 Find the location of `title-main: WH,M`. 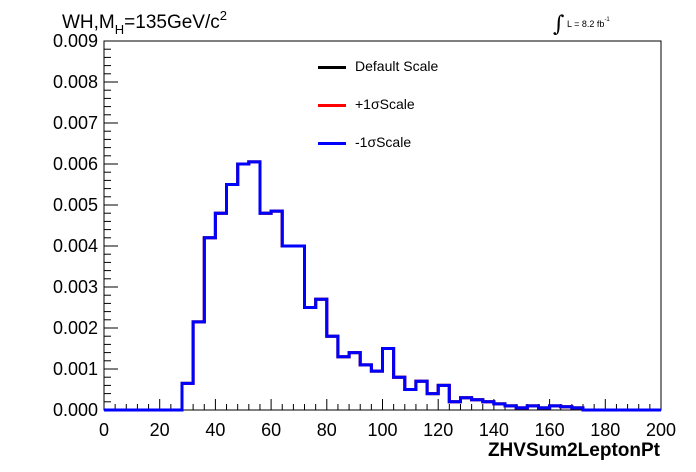

title-main: WH,M is located at coordinates (88, 22).